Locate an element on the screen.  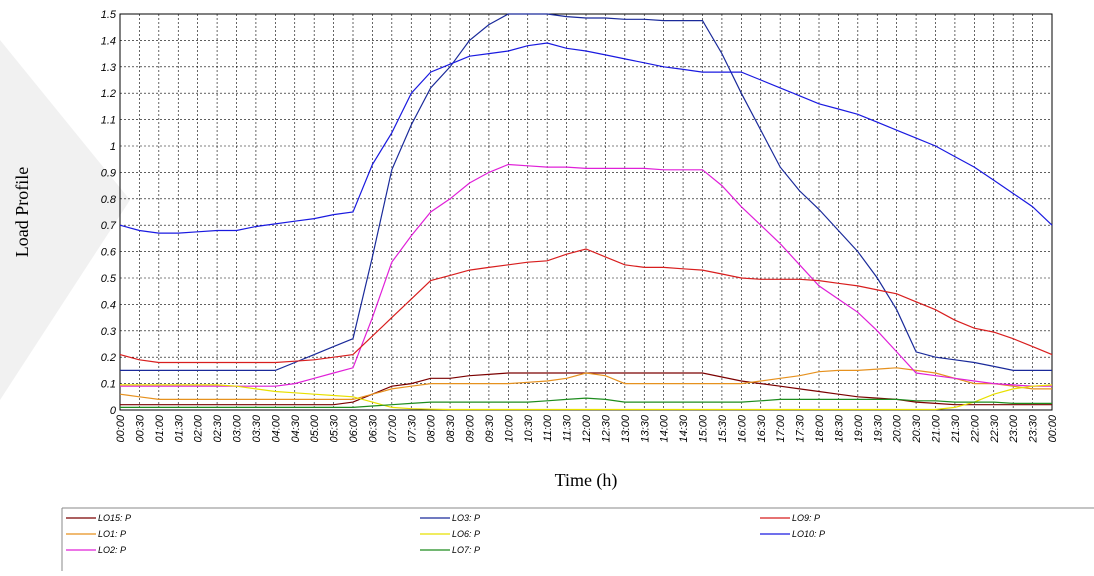
x-tick-label: 16:00 is located at coordinates (742, 428).